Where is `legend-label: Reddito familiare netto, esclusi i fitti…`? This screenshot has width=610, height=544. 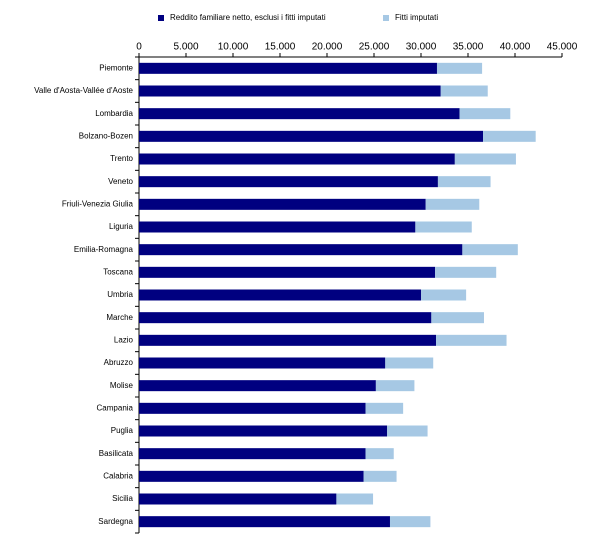
legend-label: Reddito familiare netto, esclusi i fitti… is located at coordinates (248, 17).